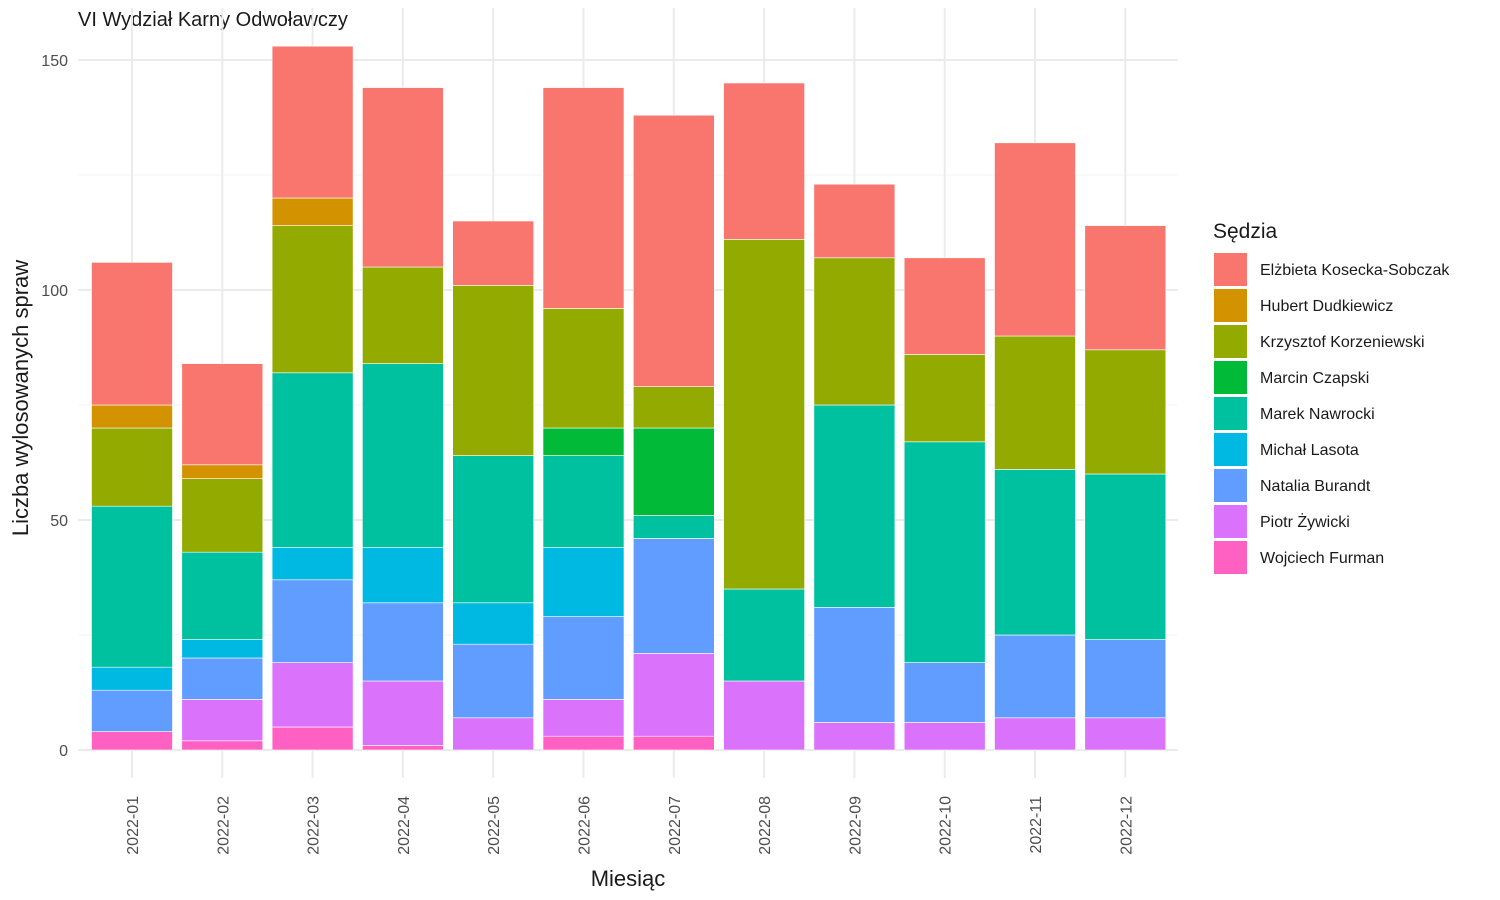  Describe the element at coordinates (1317, 414) in the screenshot. I see `legend-label: Marek Nawrocki` at that location.